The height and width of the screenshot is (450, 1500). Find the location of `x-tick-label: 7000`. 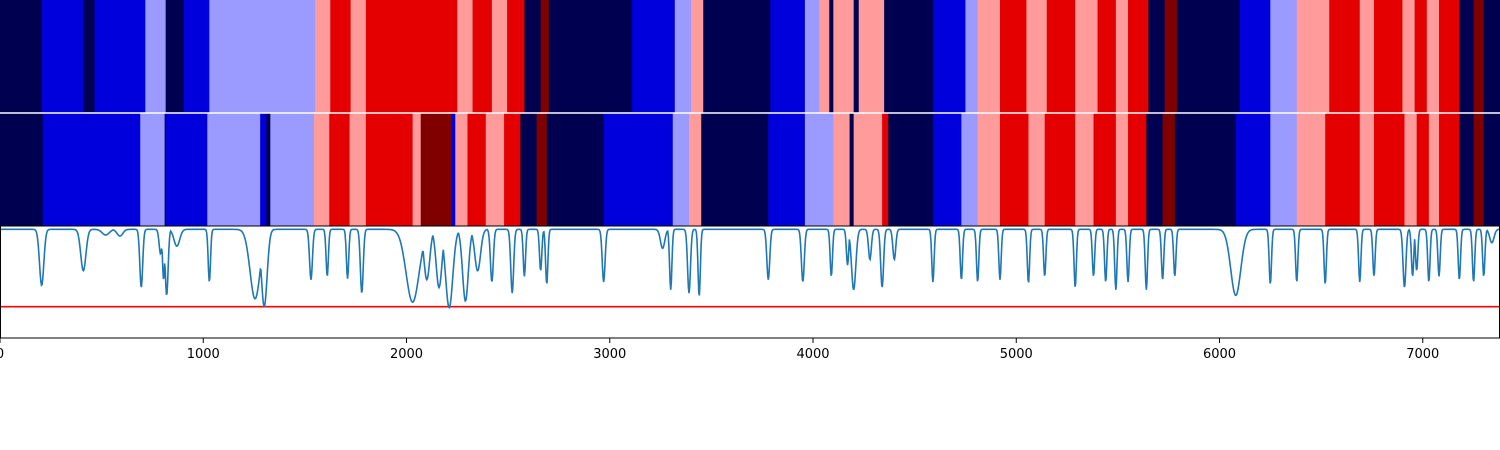

x-tick-label: 7000 is located at coordinates (1422, 354).